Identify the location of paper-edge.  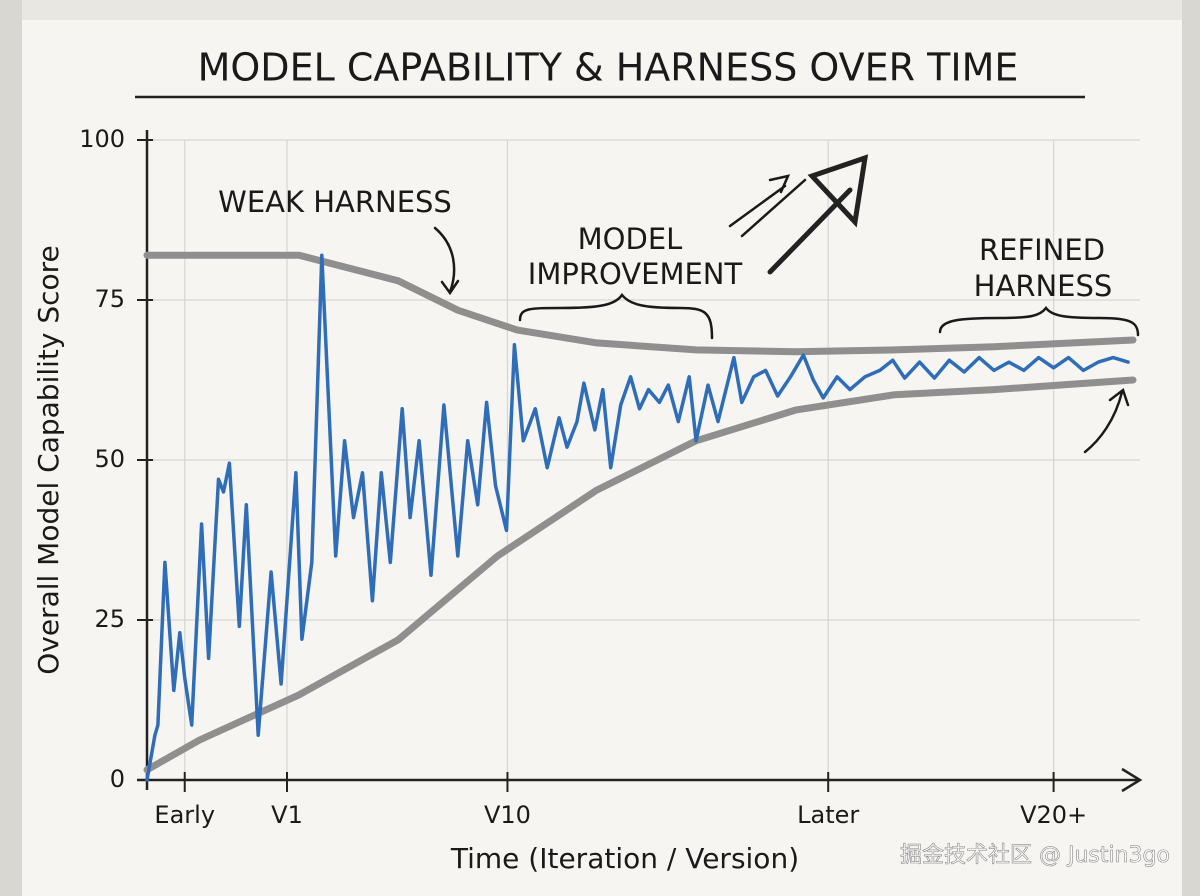
(602, 10).